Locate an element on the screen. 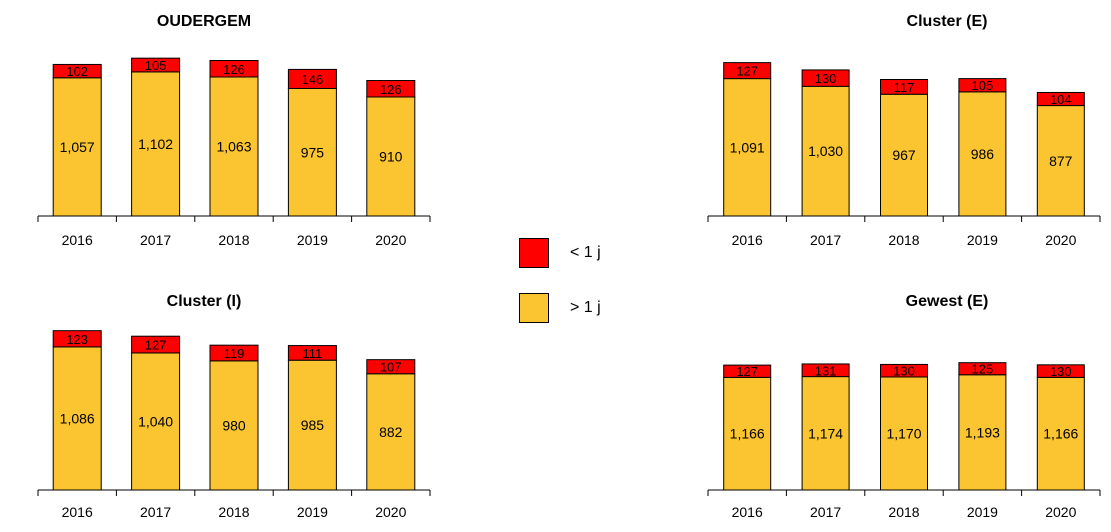  data-label-lower: 1,170 is located at coordinates (903, 433).